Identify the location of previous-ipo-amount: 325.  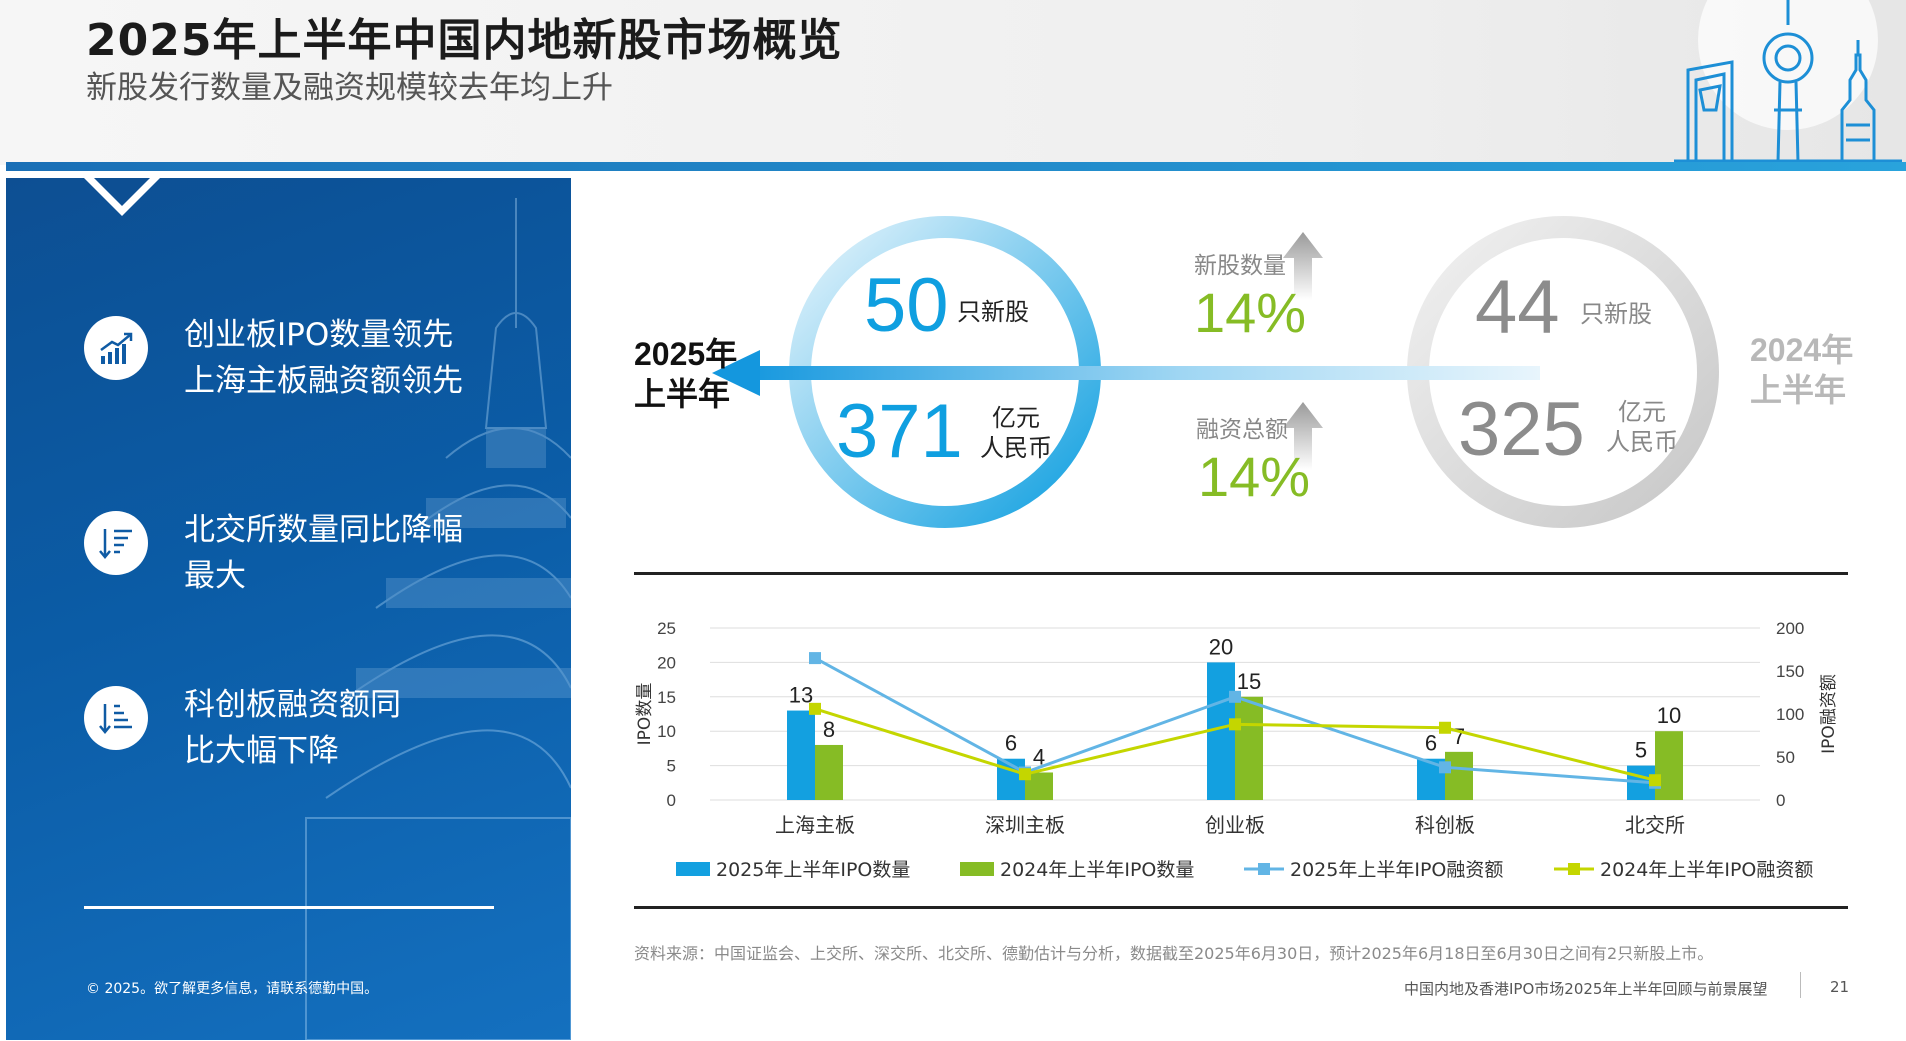
(1521, 429).